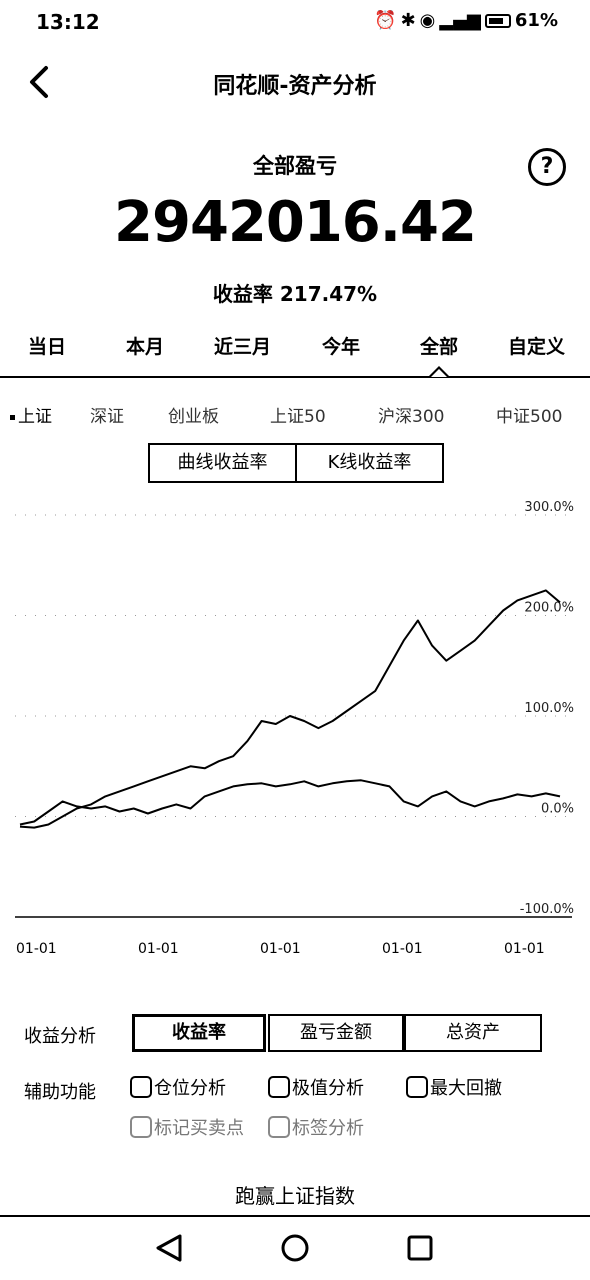 This screenshot has height=1280, width=590. What do you see at coordinates (385, 20) in the screenshot?
I see `alarm-icon: ⏰` at bounding box center [385, 20].